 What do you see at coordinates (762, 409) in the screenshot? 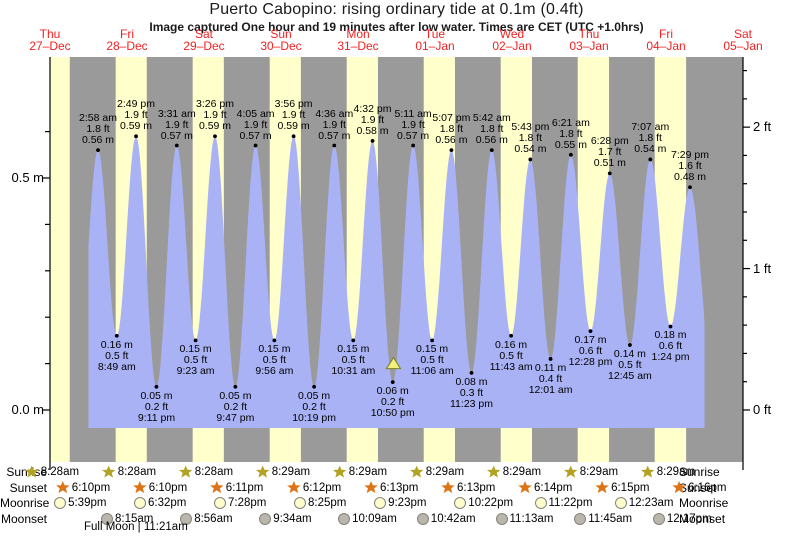
I see `right-axis-label: 0 ft` at bounding box center [762, 409].